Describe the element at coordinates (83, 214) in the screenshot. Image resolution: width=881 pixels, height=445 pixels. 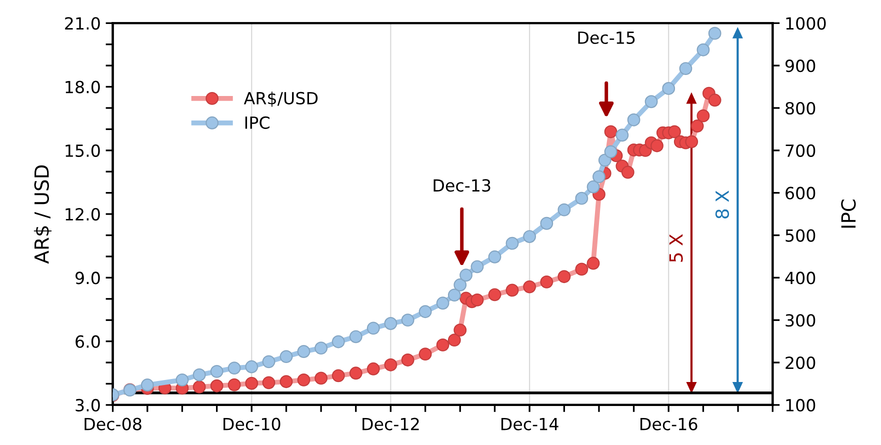
I see `y-tick-label: 12.0` at that location.